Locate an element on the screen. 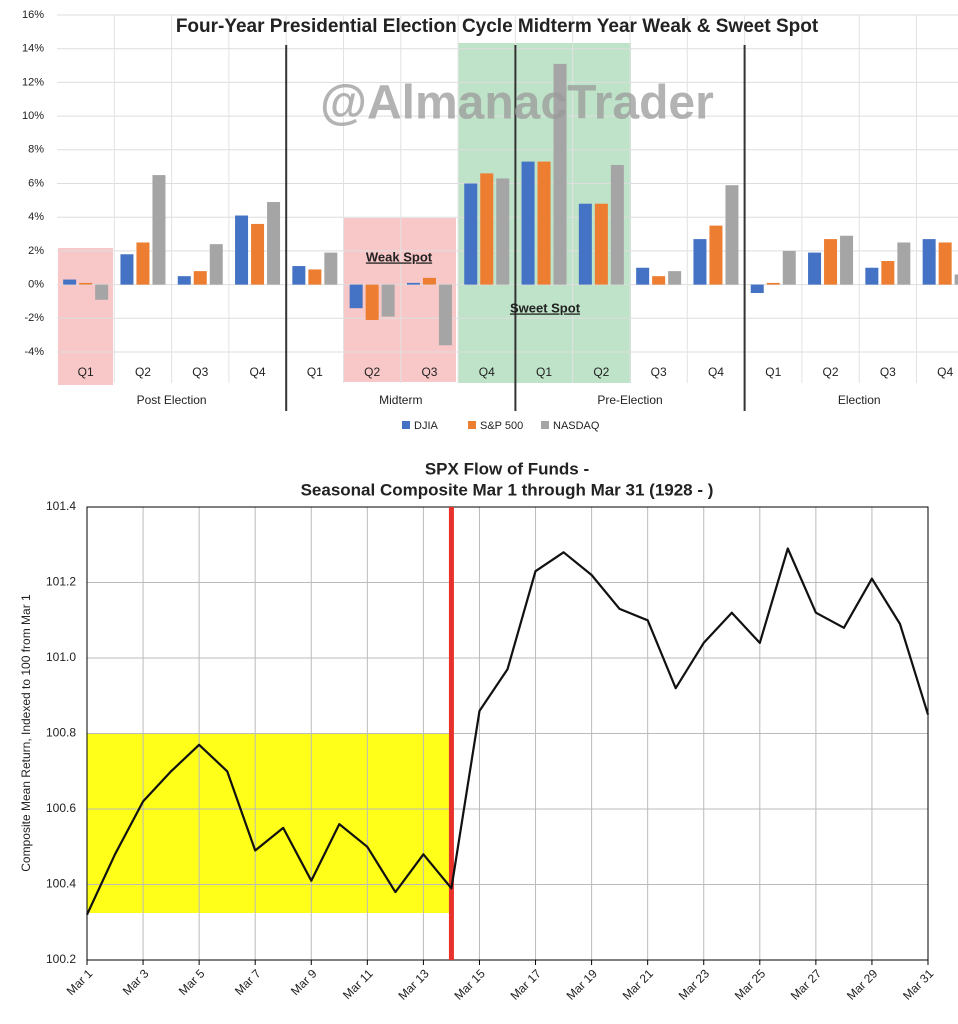  y-tick-label: 14% is located at coordinates (33, 49).